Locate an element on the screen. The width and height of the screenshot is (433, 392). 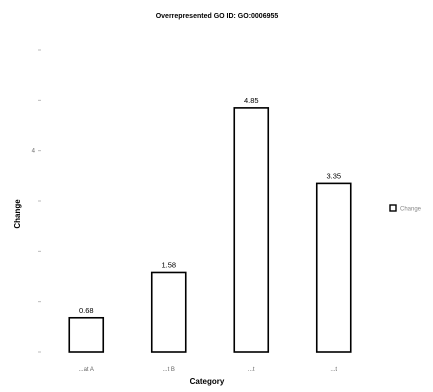
y-tick-label: 4 is located at coordinates (34, 152).